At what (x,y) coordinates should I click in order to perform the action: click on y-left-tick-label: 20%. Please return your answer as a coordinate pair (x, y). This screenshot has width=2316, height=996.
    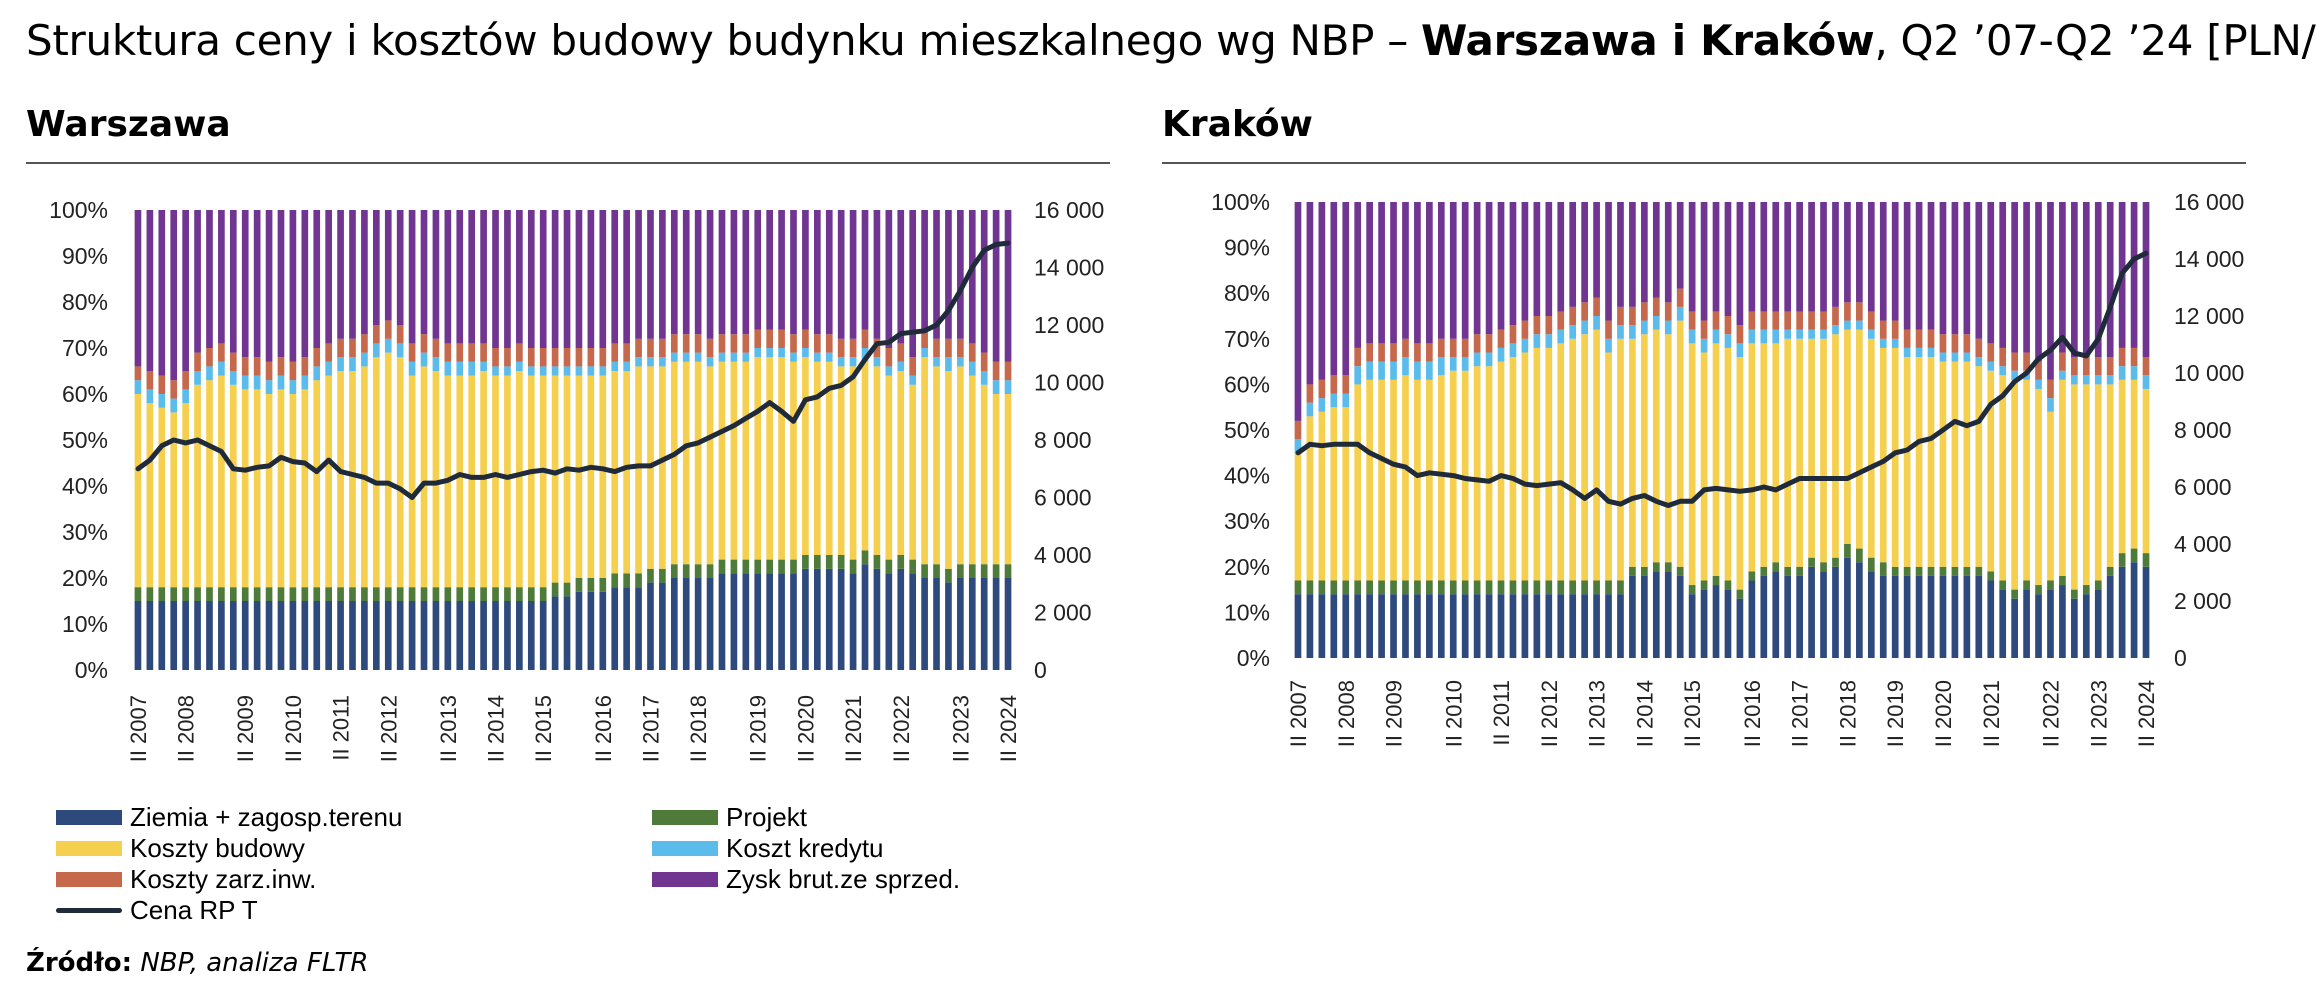
    Looking at the image, I should click on (85, 578).